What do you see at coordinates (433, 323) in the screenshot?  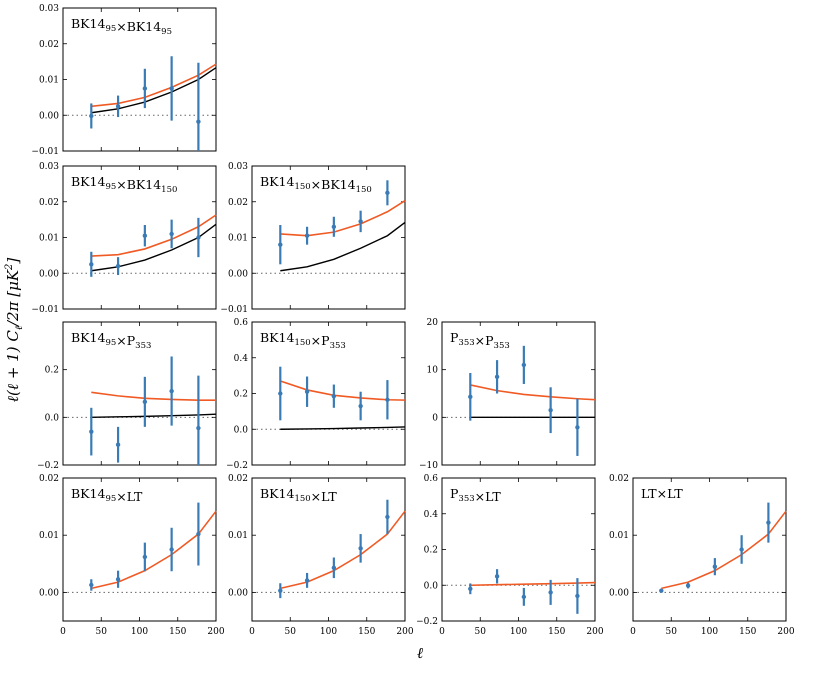 I see `y-tick-label: 20` at bounding box center [433, 323].